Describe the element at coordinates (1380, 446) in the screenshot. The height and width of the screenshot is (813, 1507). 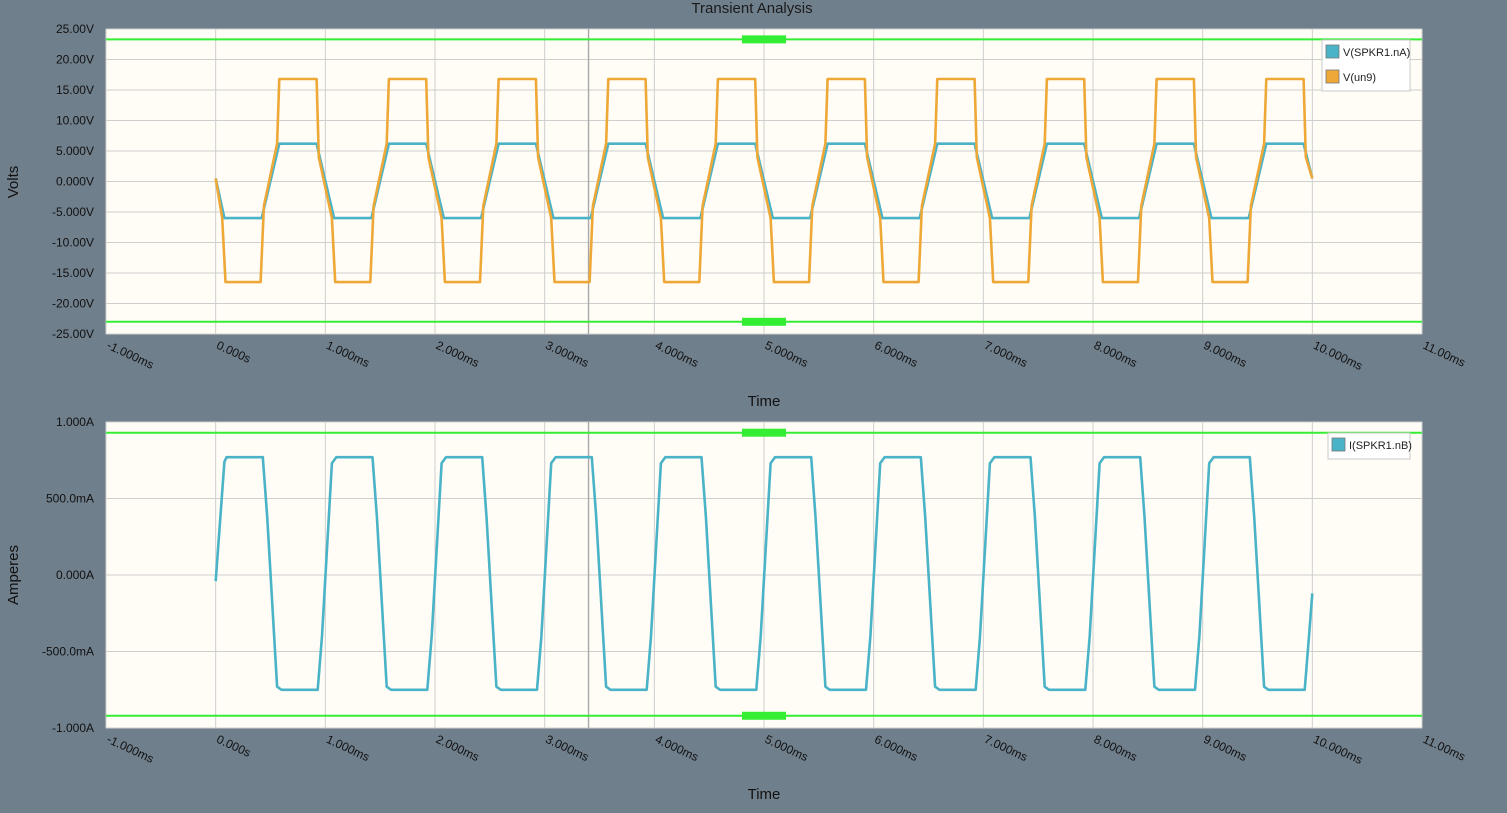
I see `legend-entry: I(SPKR1.nB)` at that location.